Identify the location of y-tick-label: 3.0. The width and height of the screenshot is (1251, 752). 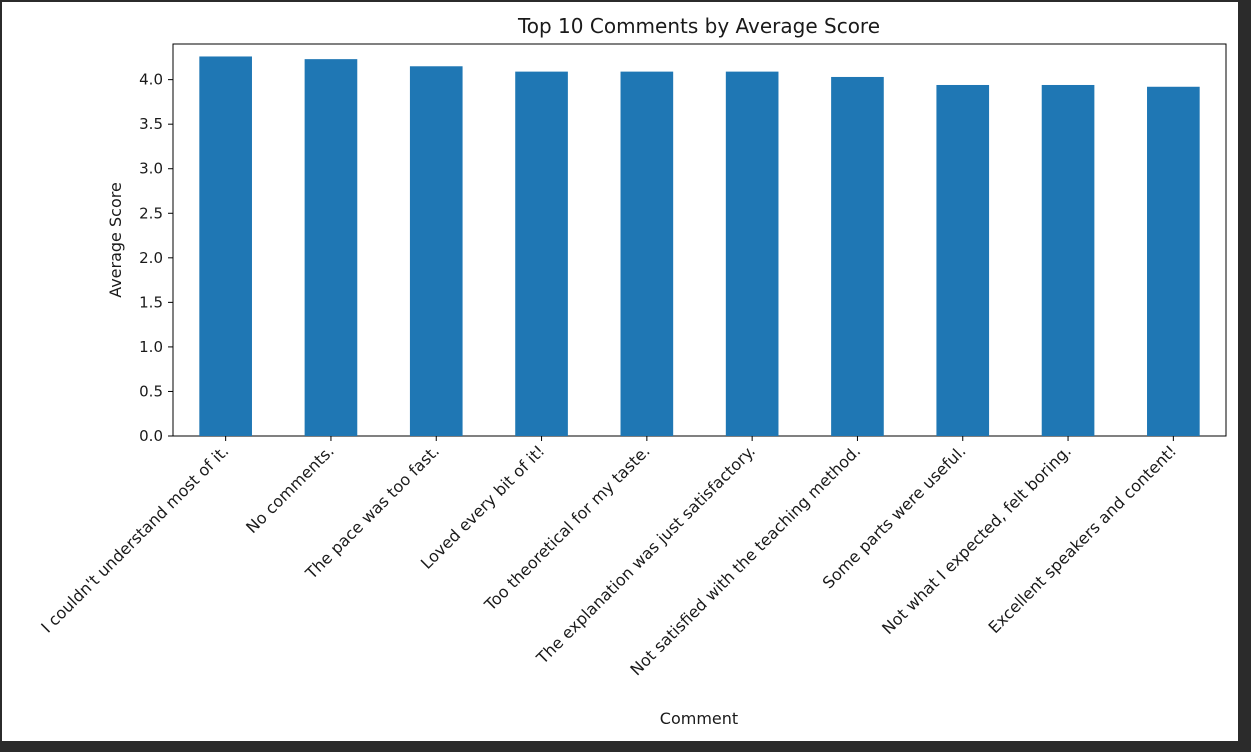
(151, 169).